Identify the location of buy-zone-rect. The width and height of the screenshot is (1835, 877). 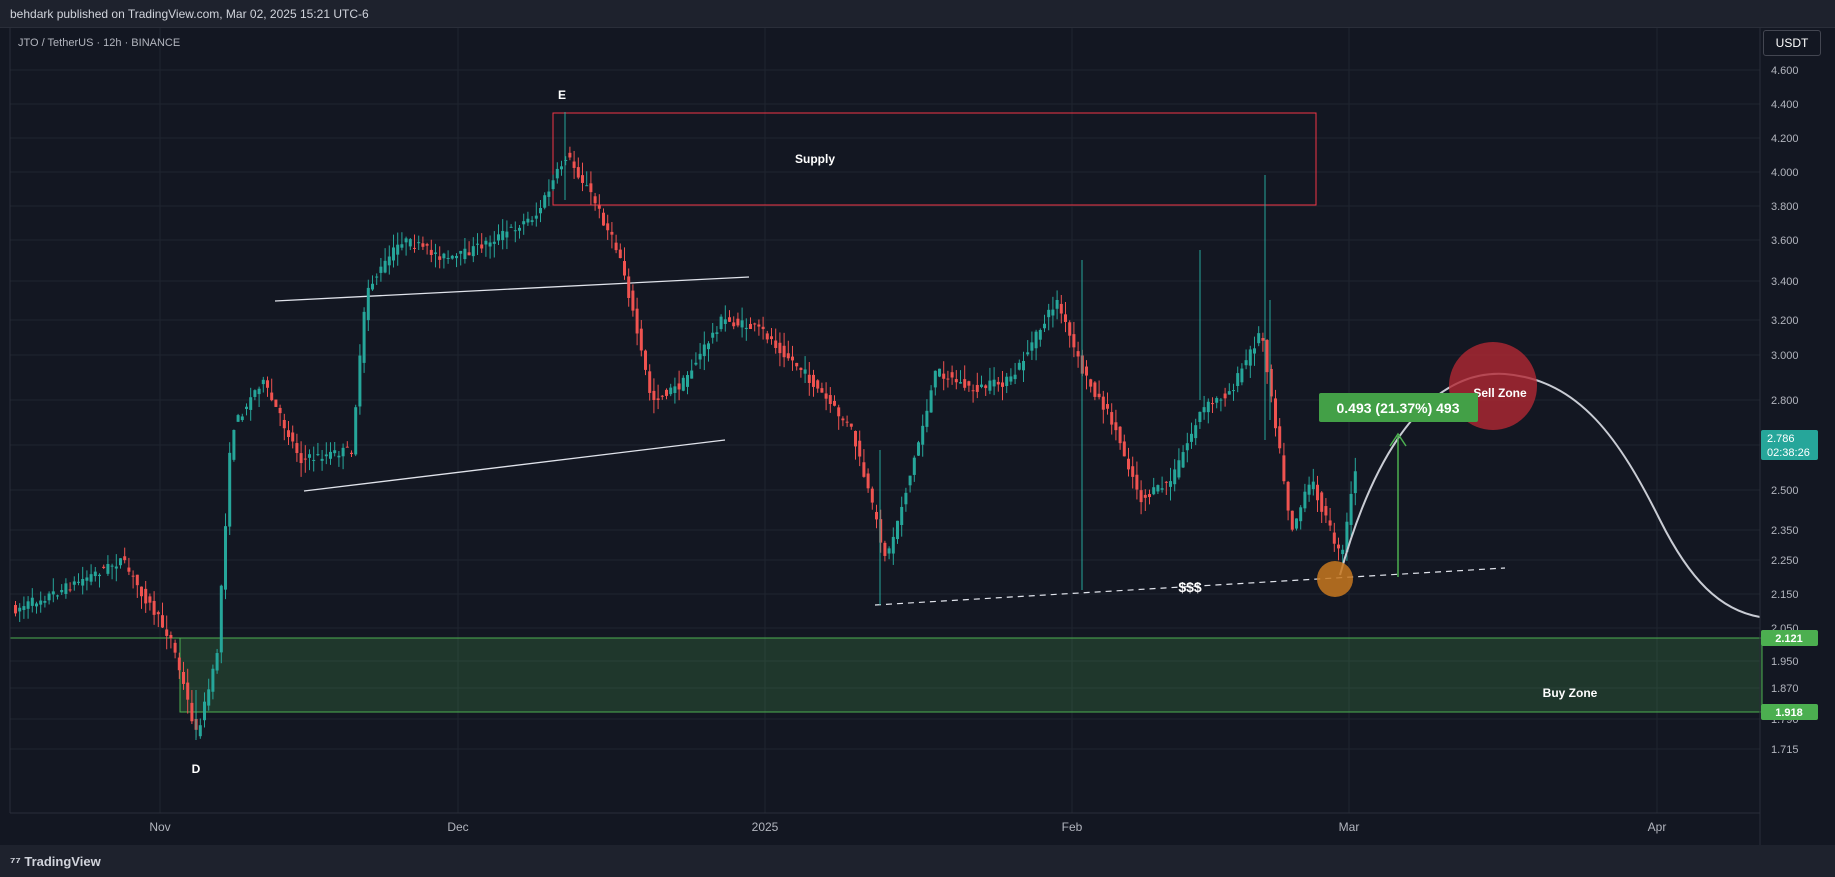
(971, 675).